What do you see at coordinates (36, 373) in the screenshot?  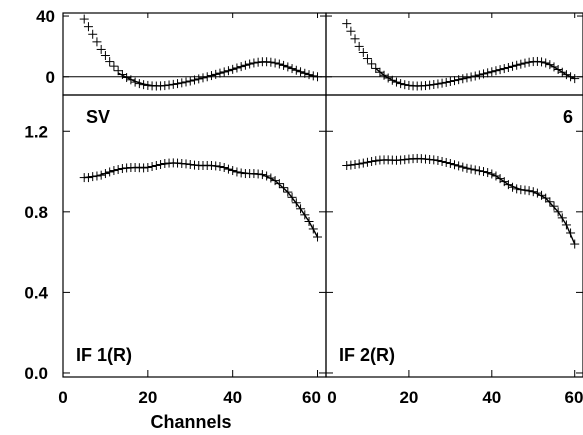 I see `y-tick-label: 0.0` at bounding box center [36, 373].